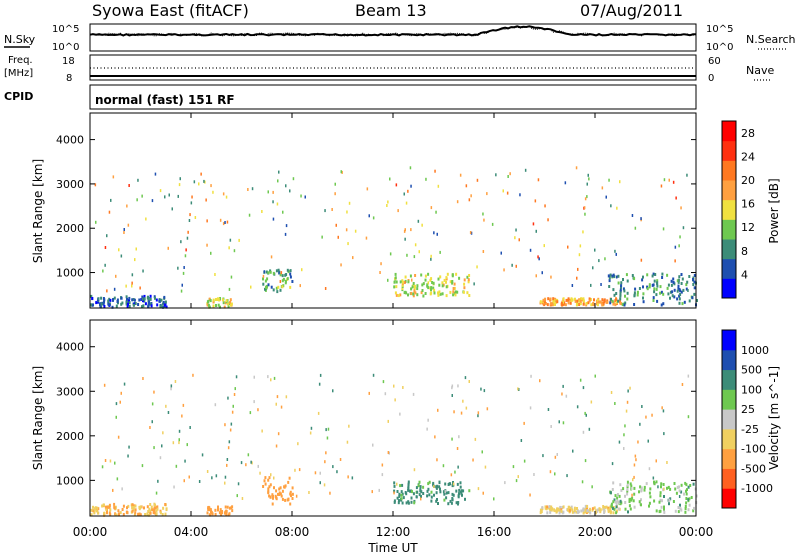 The height and width of the screenshot is (554, 800). I want to click on x-tick-label: 12:00, so click(393, 532).